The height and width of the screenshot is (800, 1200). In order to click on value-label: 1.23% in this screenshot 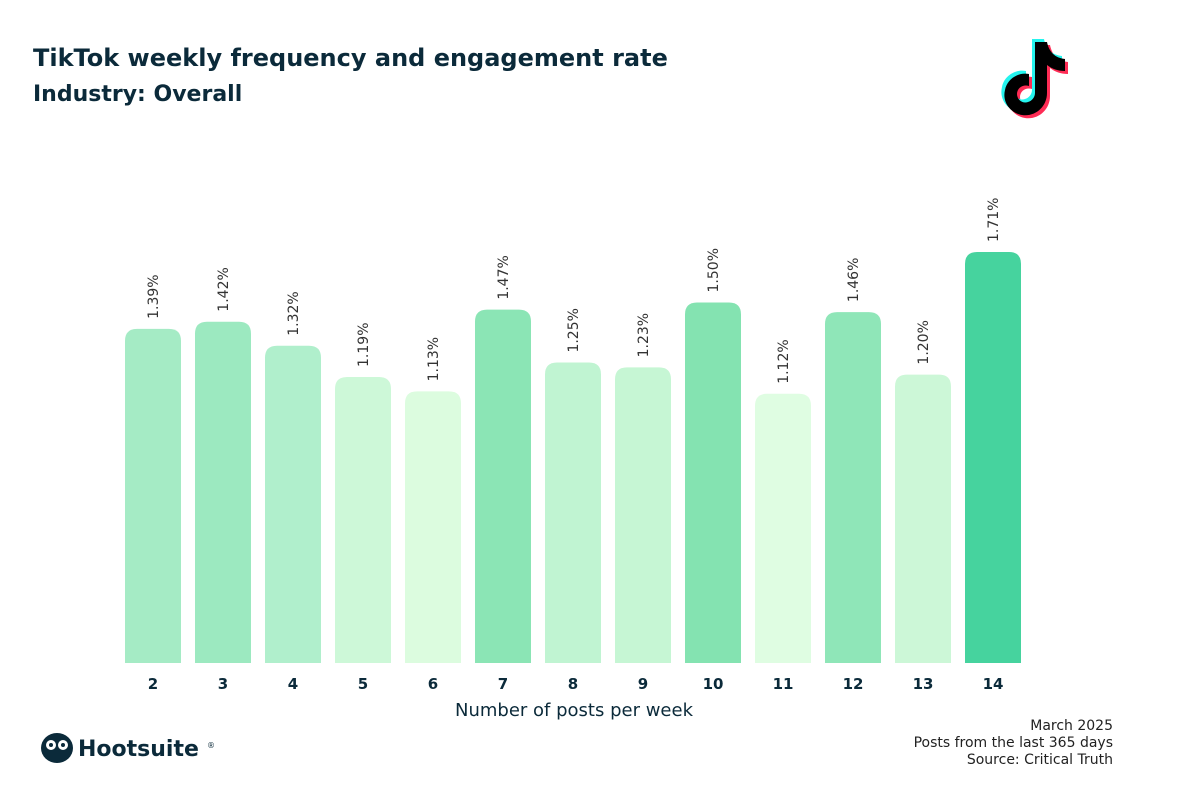, I will do `click(644, 335)`.